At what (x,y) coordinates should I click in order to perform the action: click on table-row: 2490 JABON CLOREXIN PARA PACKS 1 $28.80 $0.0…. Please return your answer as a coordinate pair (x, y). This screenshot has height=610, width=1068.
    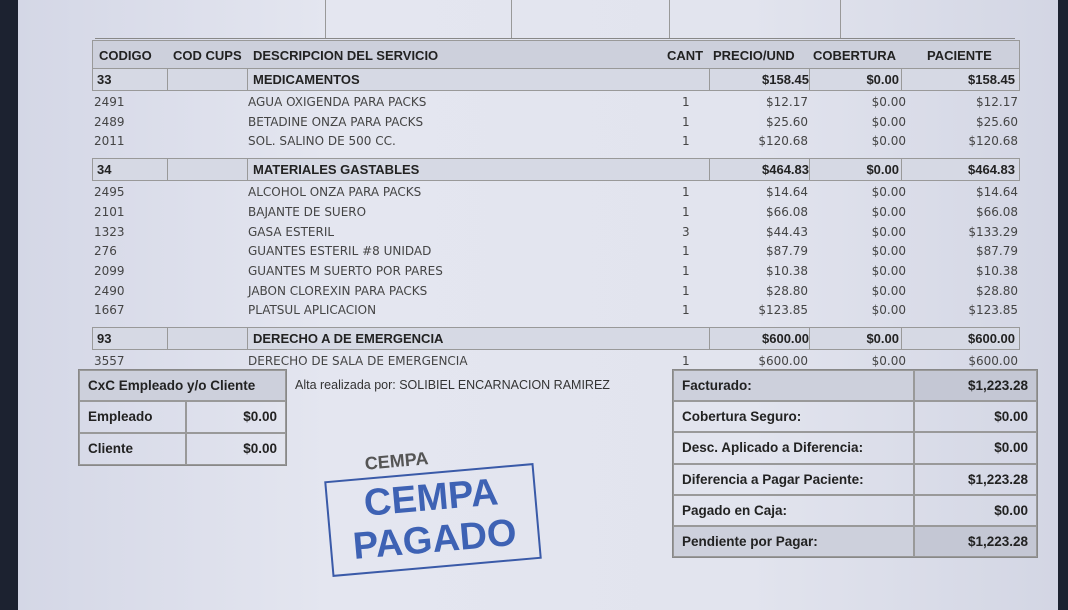
    Looking at the image, I should click on (555, 291).